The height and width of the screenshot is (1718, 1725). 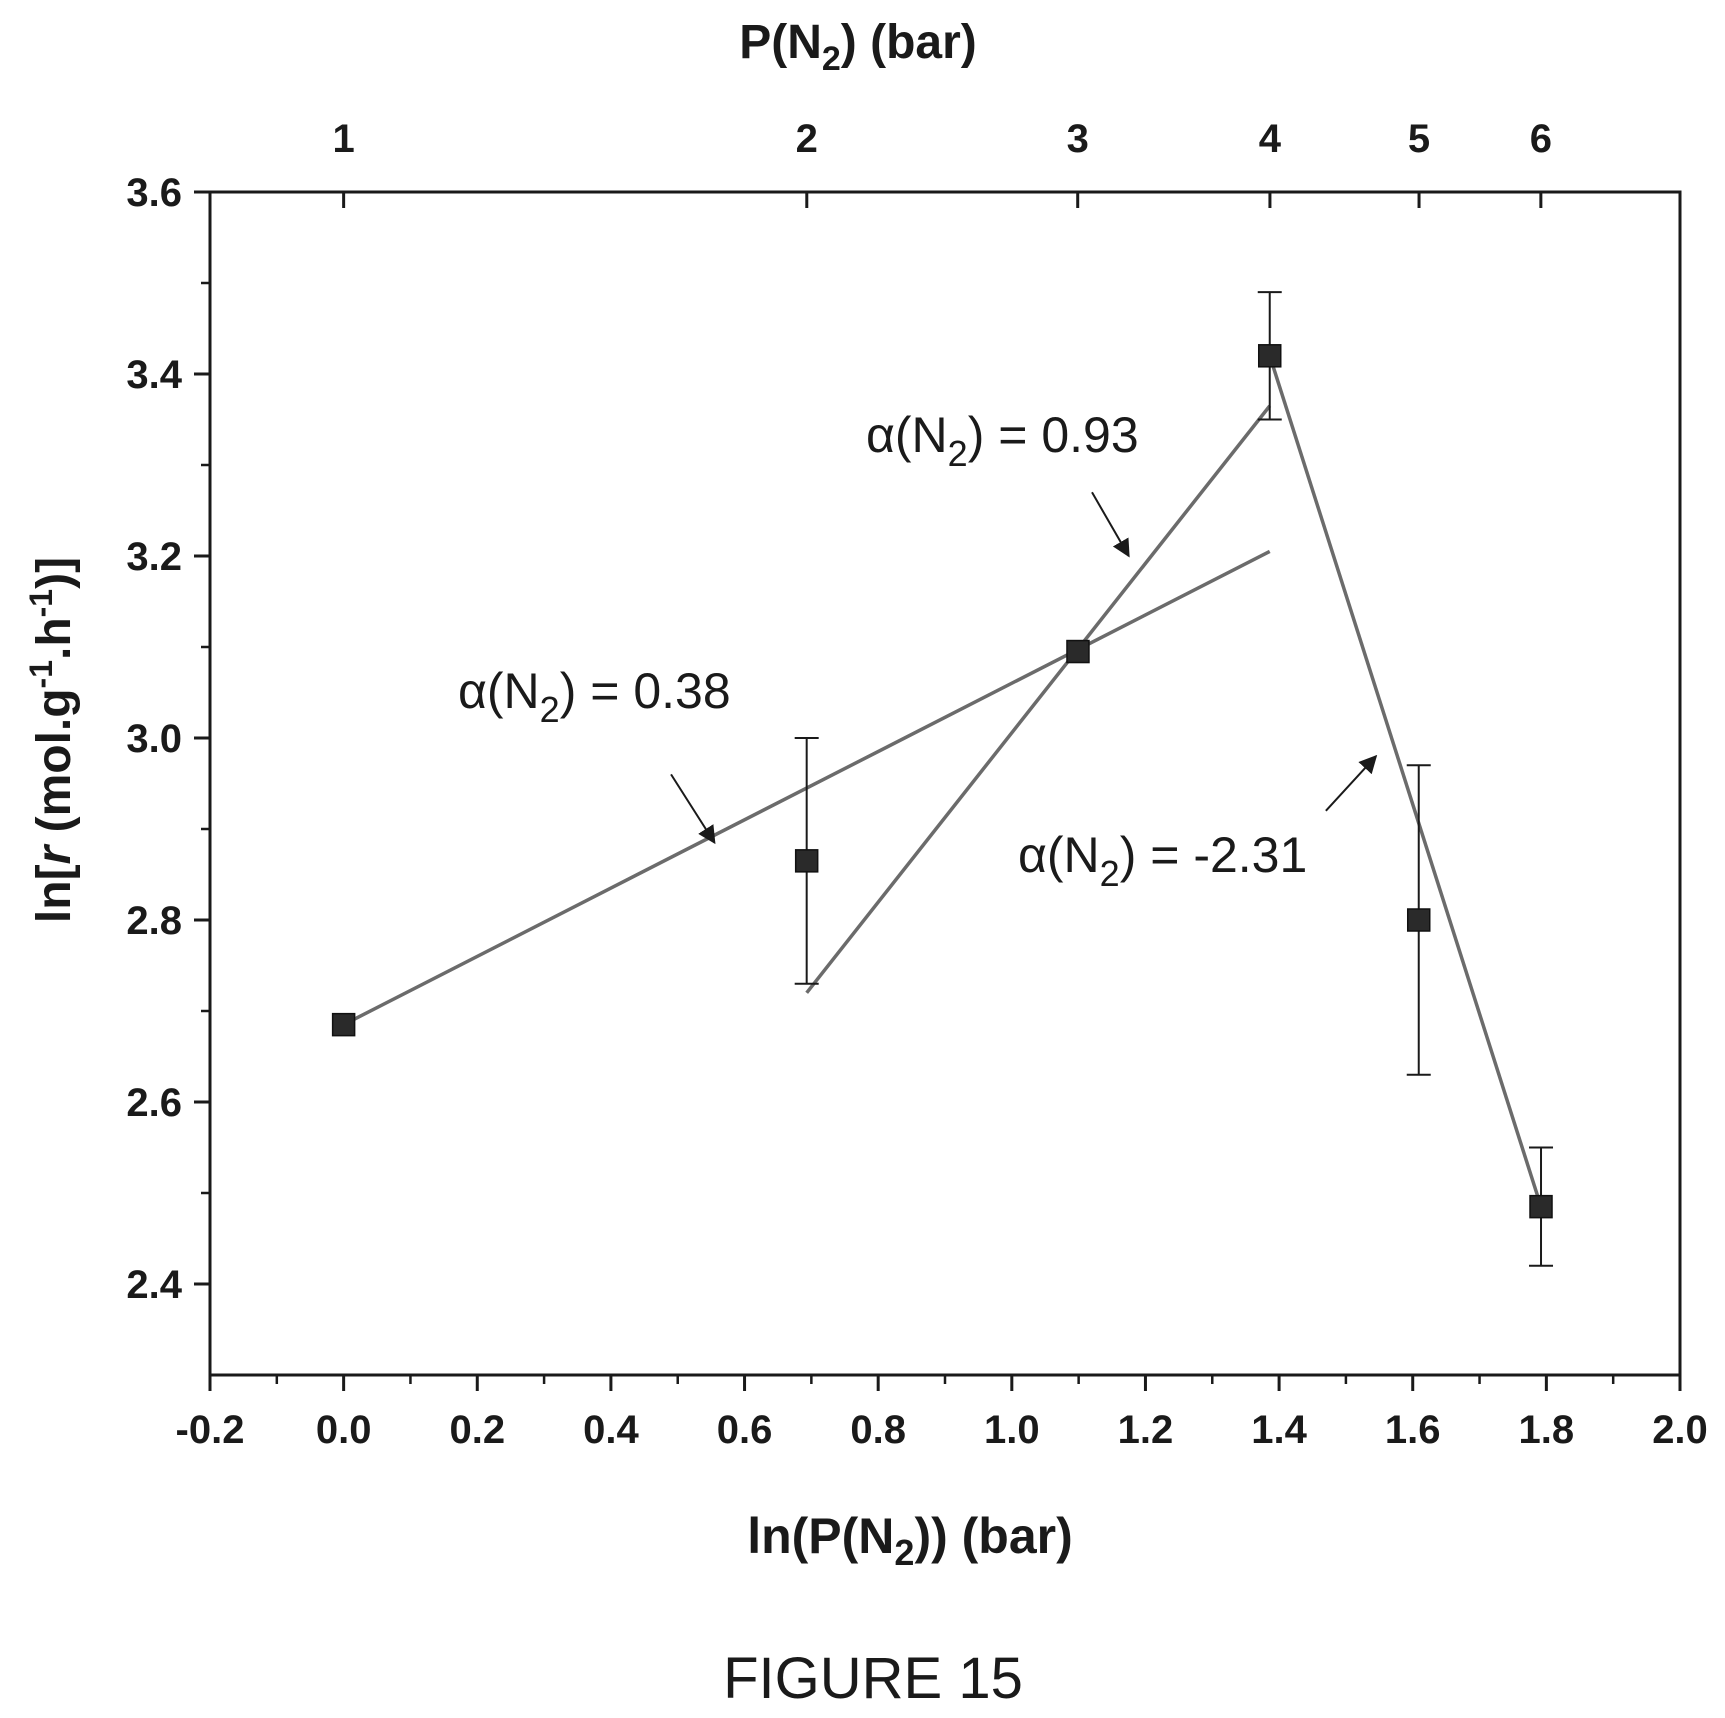 What do you see at coordinates (1078, 139) in the screenshot?
I see `top-tick-label: 3` at bounding box center [1078, 139].